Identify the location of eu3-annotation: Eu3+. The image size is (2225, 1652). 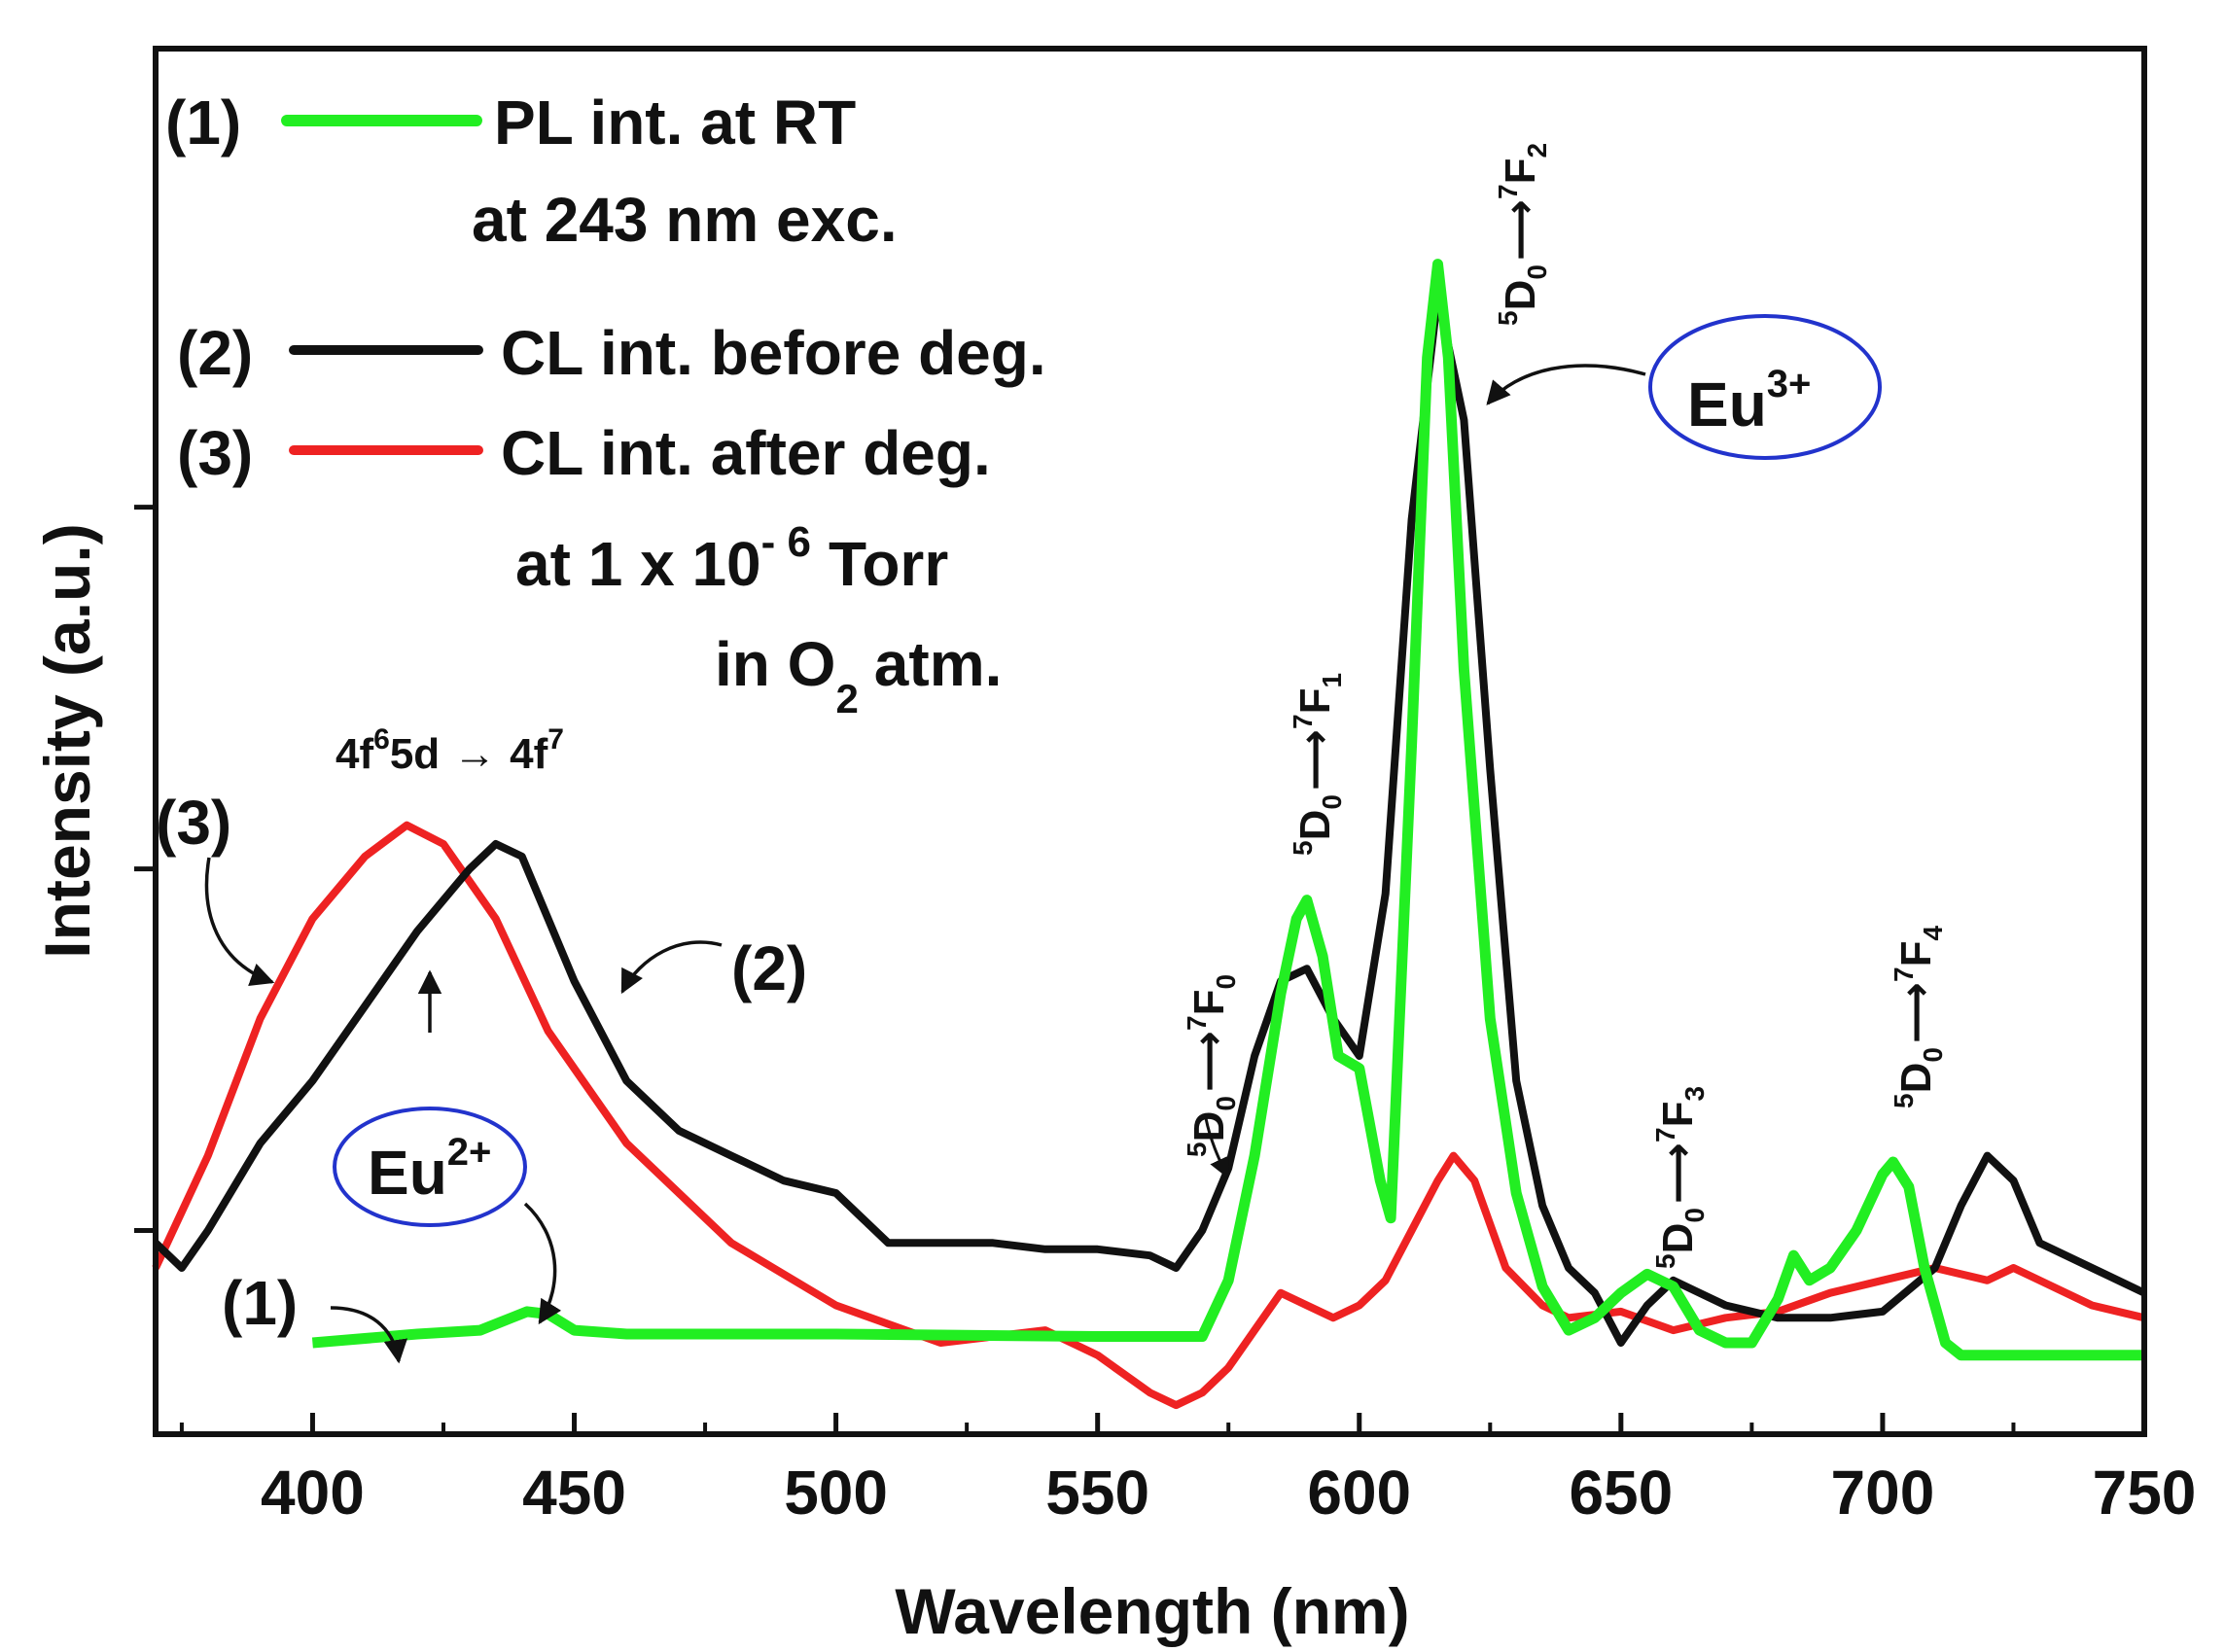
(1684, 387).